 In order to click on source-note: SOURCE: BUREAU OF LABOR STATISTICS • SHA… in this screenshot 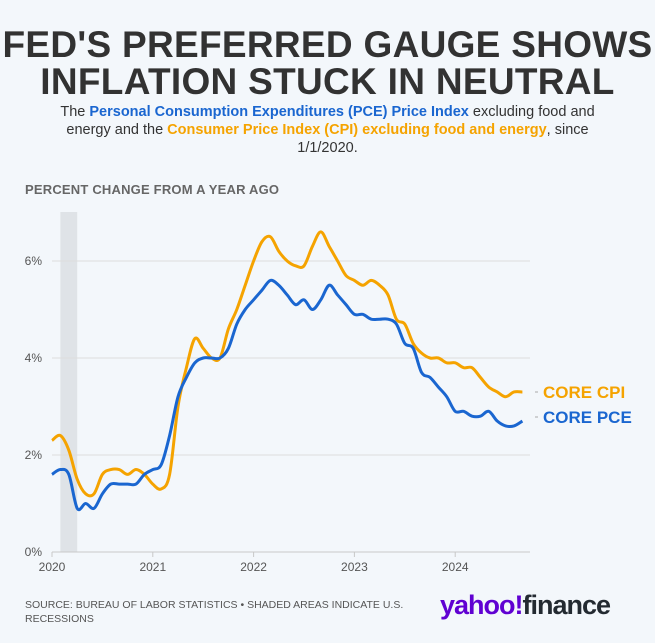, I will do `click(214, 612)`.